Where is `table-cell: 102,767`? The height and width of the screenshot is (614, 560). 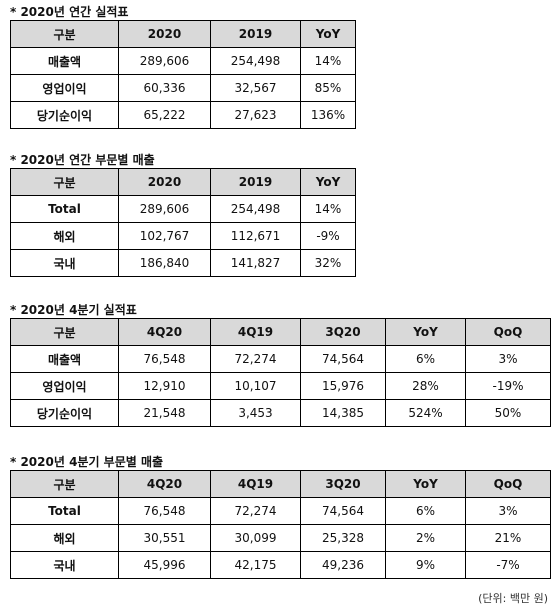 table-cell: 102,767 is located at coordinates (164, 236).